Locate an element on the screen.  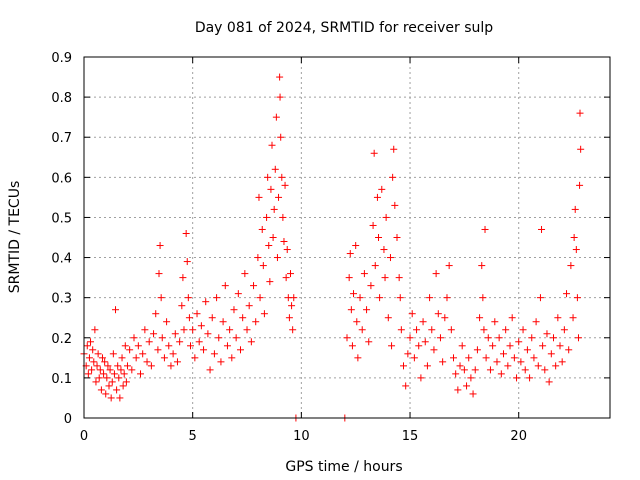
y-tick-label: 0.5 is located at coordinates (61, 218).